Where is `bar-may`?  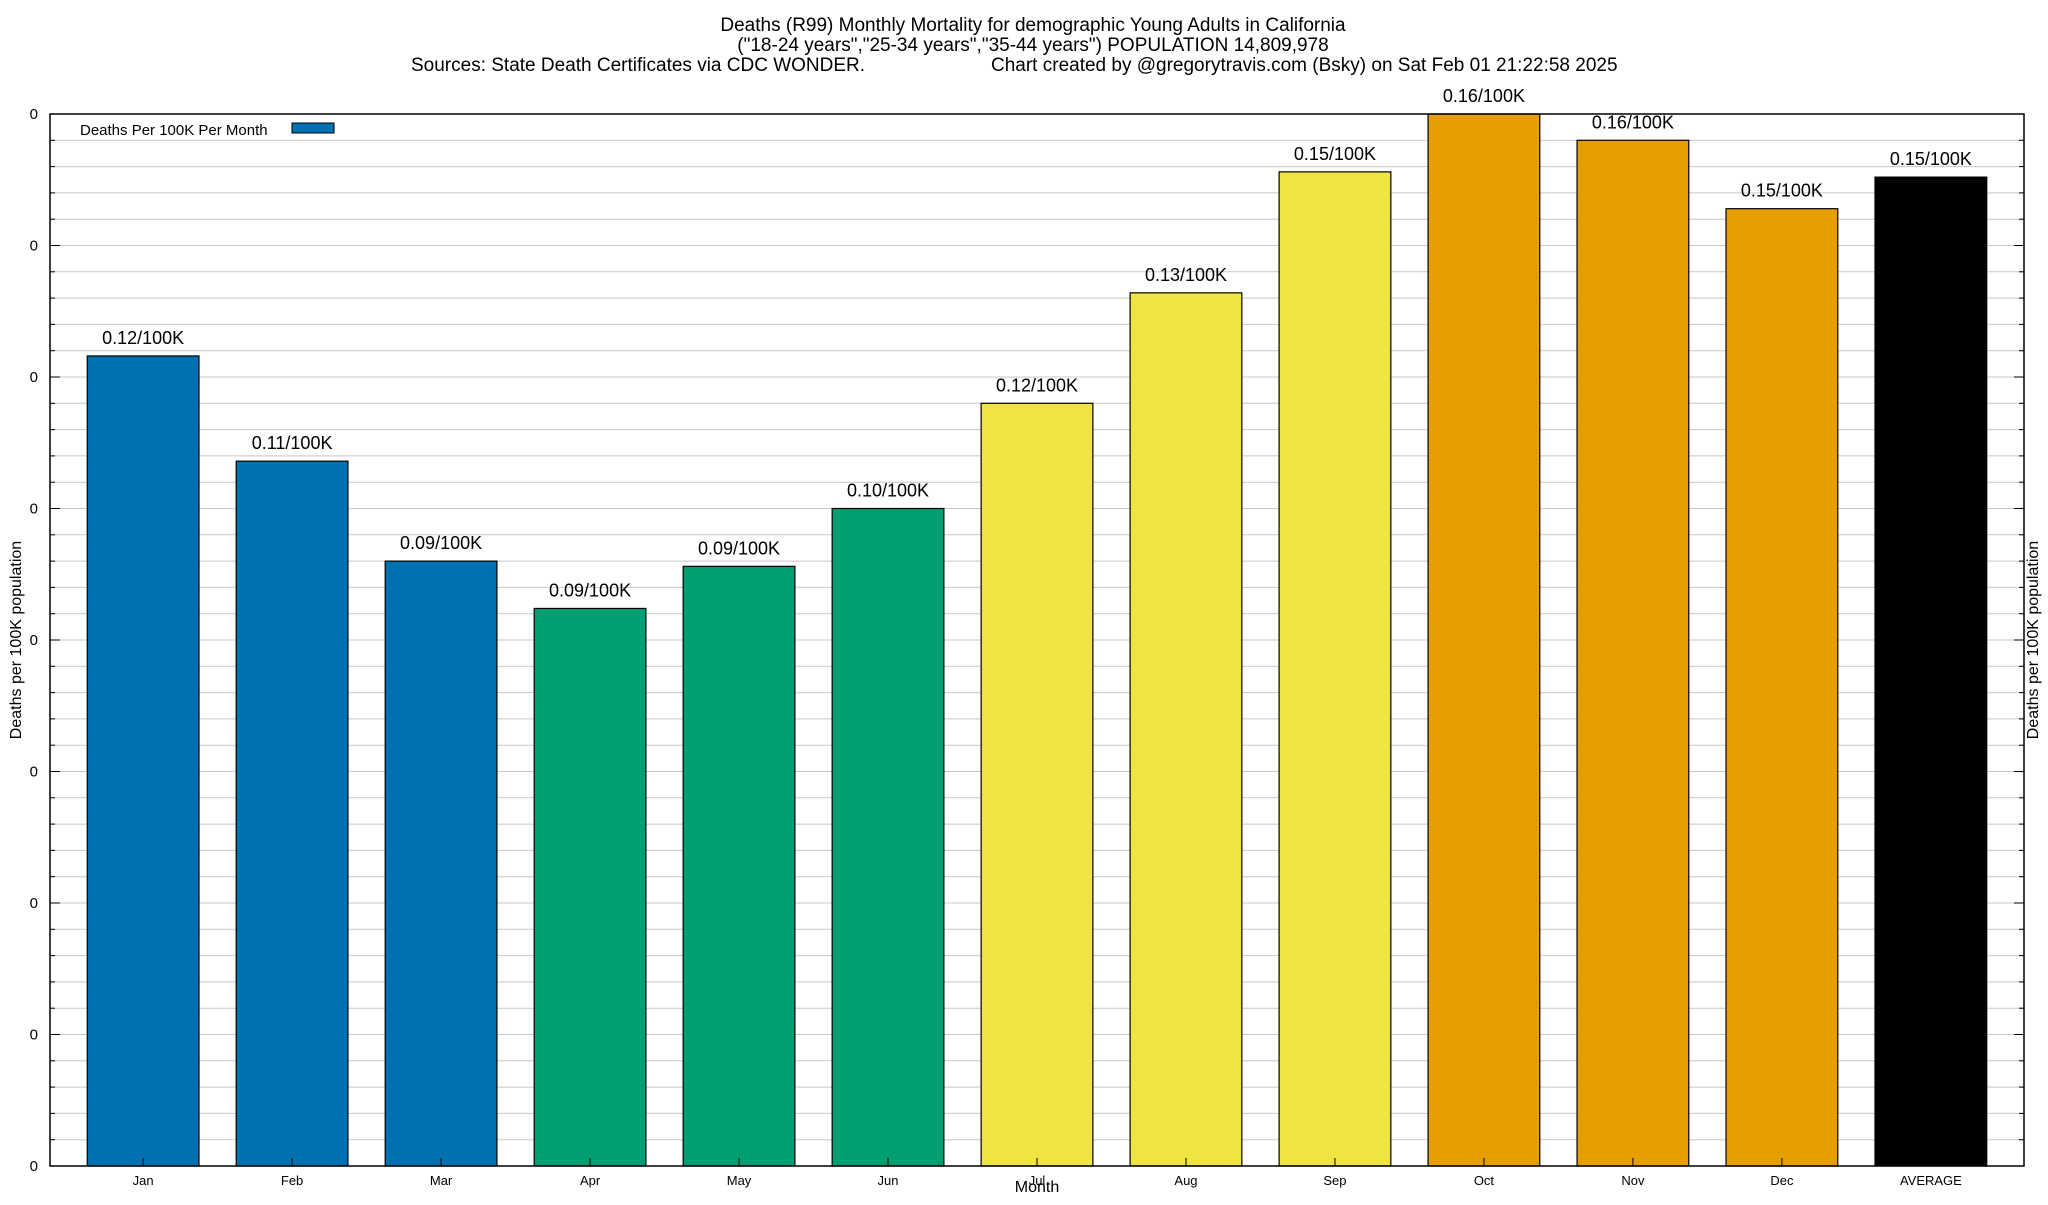
bar-may is located at coordinates (739, 866).